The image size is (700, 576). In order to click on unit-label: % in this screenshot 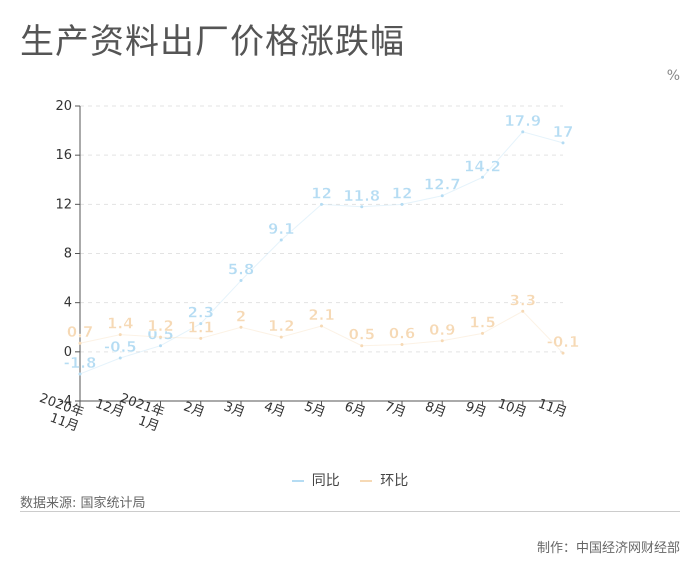, I will do `click(673, 76)`.